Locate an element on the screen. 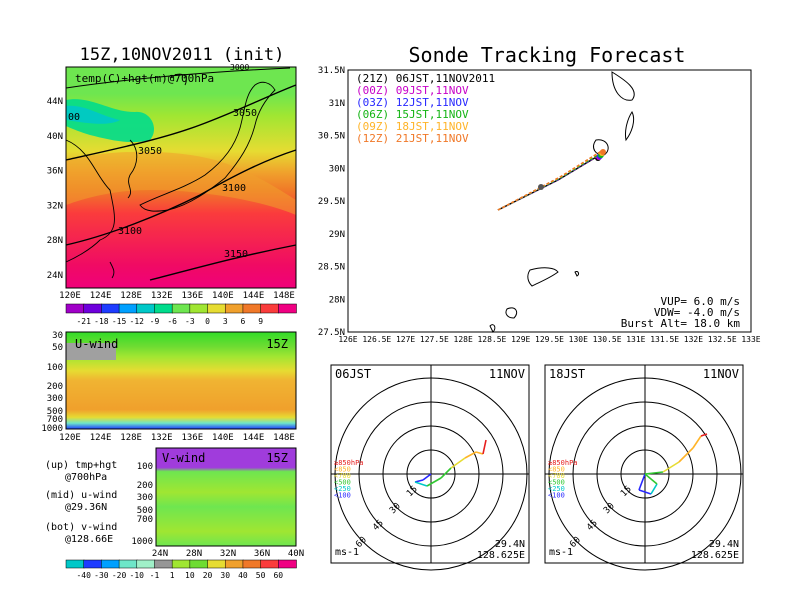 This screenshot has width=792, height=612. warm-band is located at coordinates (181, 183).